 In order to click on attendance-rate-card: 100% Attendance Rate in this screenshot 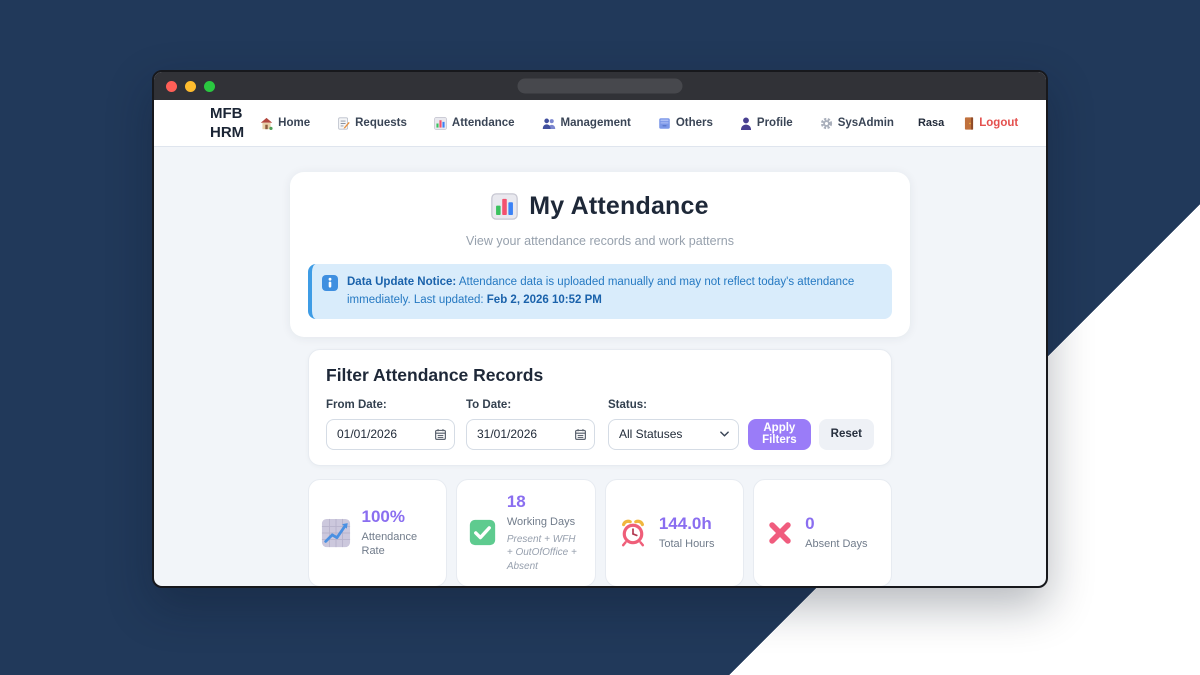, I will do `click(377, 532)`.